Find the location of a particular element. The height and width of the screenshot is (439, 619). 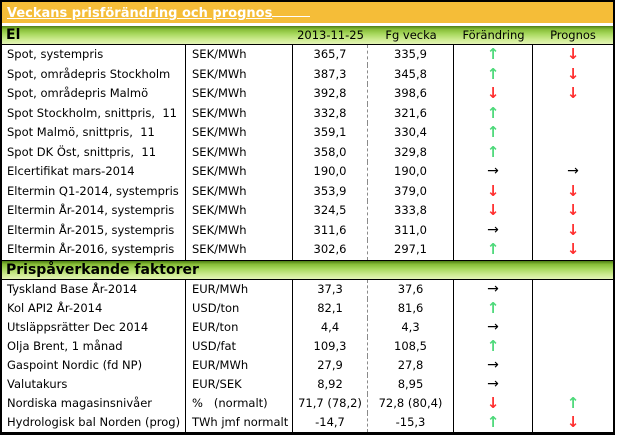

row-label: Spot, områdepris Malmö is located at coordinates (94, 94).